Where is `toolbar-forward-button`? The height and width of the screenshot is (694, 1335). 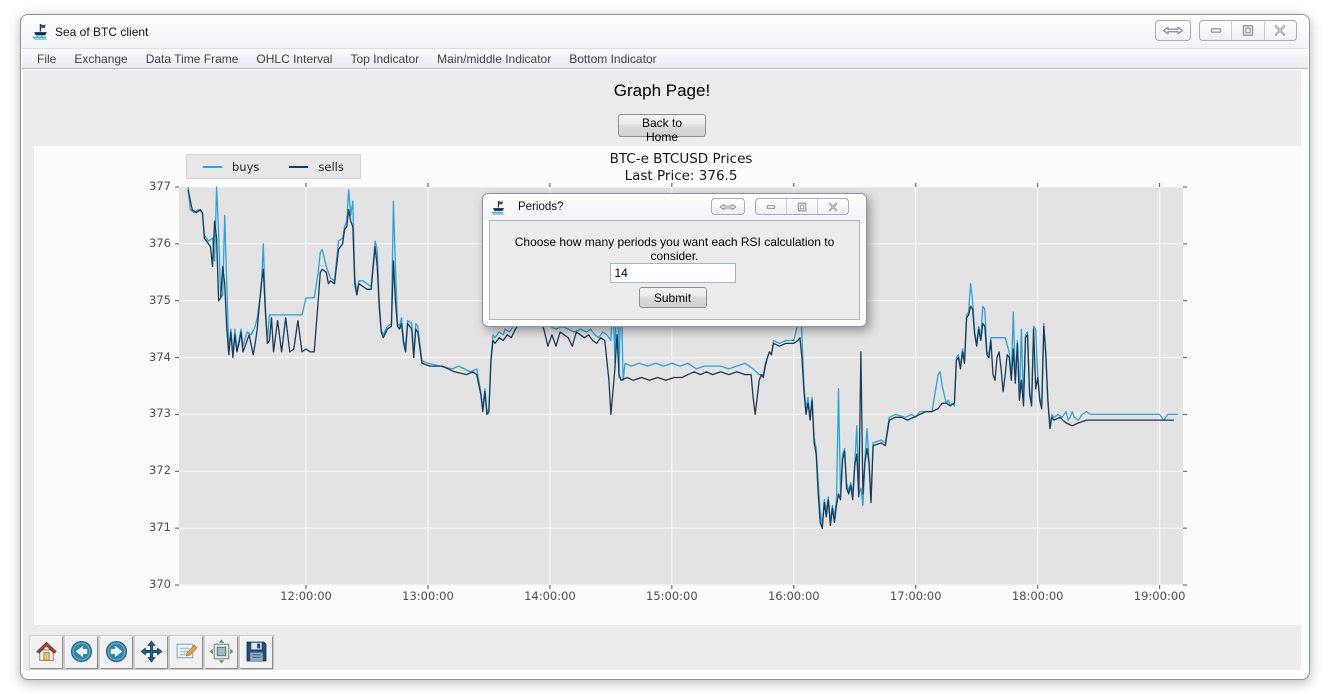
toolbar-forward-button is located at coordinates (116, 652).